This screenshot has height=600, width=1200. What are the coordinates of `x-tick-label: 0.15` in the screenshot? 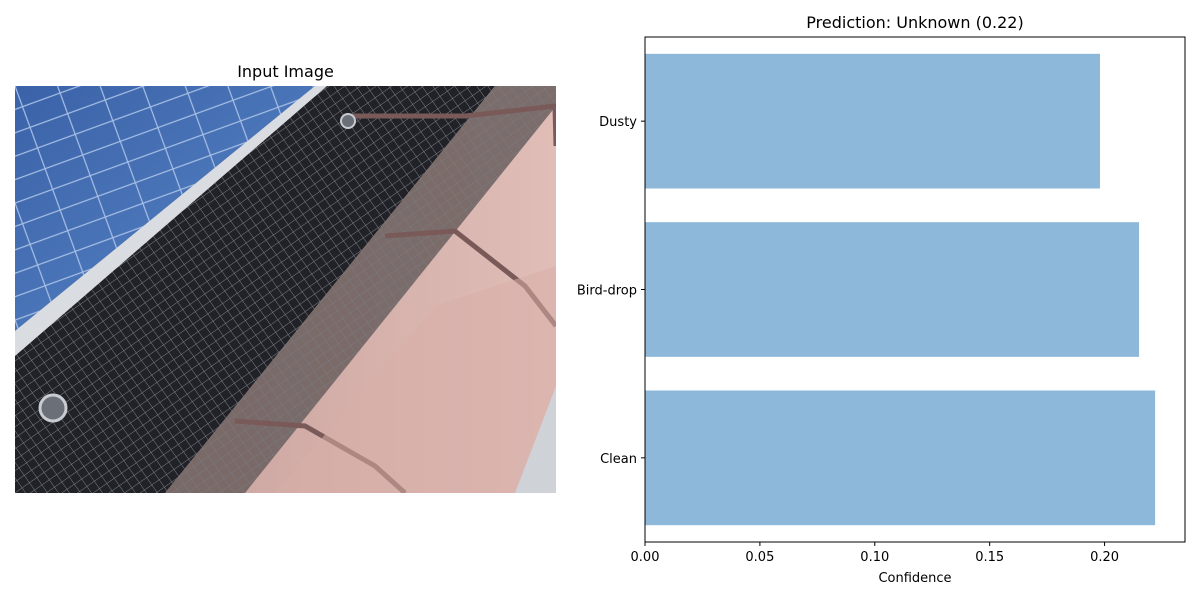 It's located at (989, 557).